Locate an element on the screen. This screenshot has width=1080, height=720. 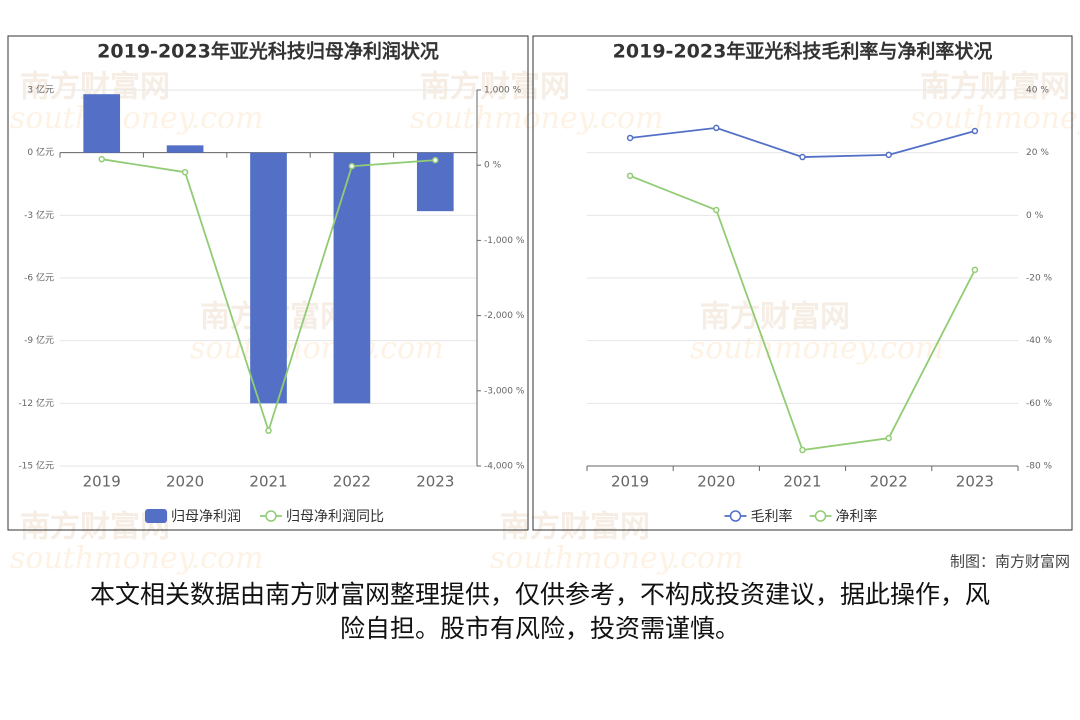
chart-title: 2019-2023年亚光科技毛利率与净利率状况 is located at coordinates (803, 51).